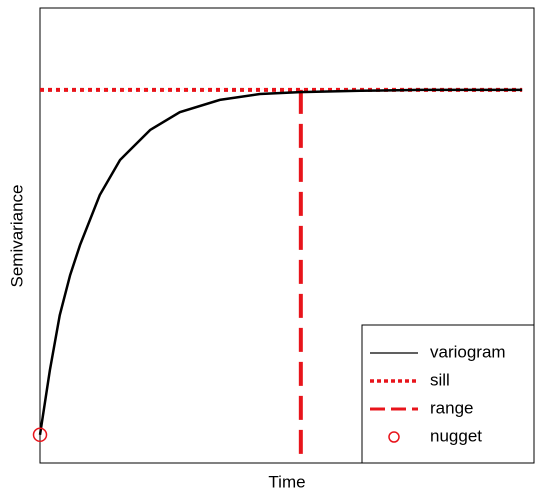  I want to click on y-axis-label: Semivariance, so click(16, 236).